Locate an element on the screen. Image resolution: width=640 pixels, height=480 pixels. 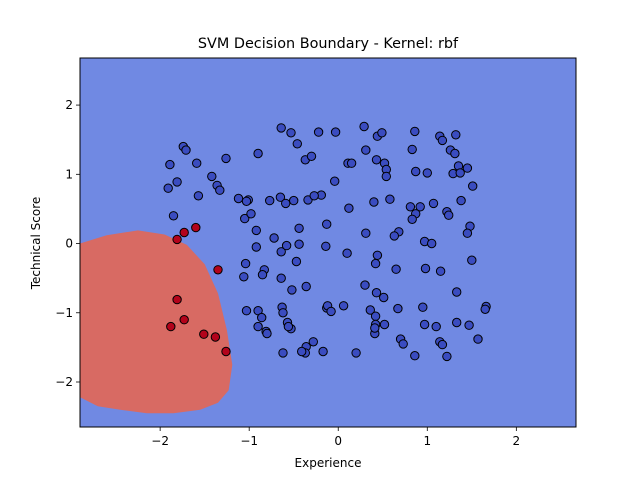
x-tick-label: −2 is located at coordinates (160, 441).